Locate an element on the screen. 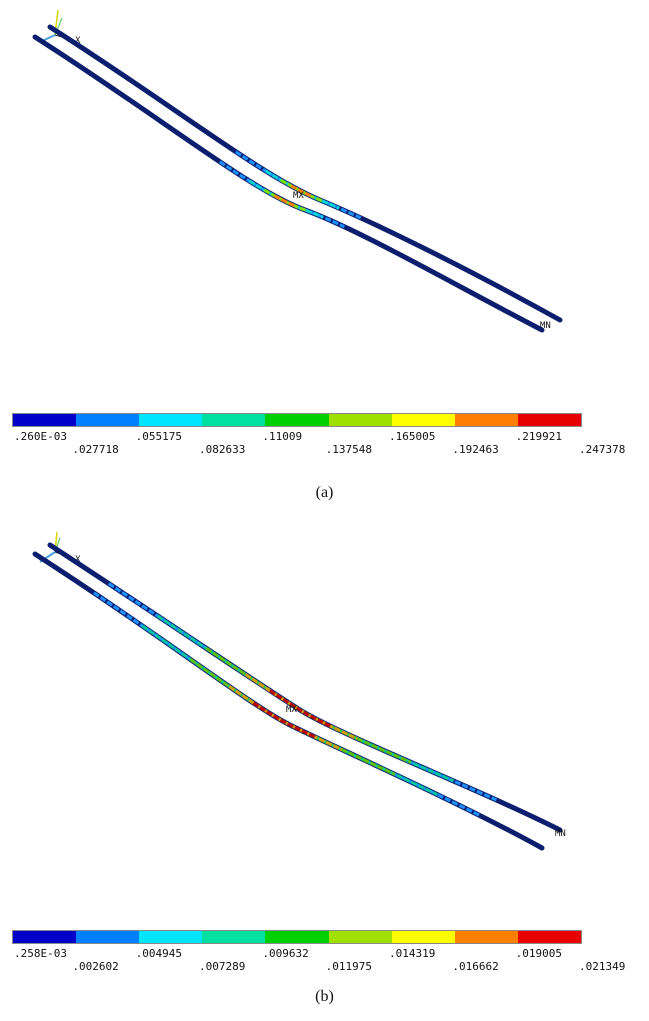 The width and height of the screenshot is (649, 1021). legend-tick-label: .019005 is located at coordinates (539, 953).